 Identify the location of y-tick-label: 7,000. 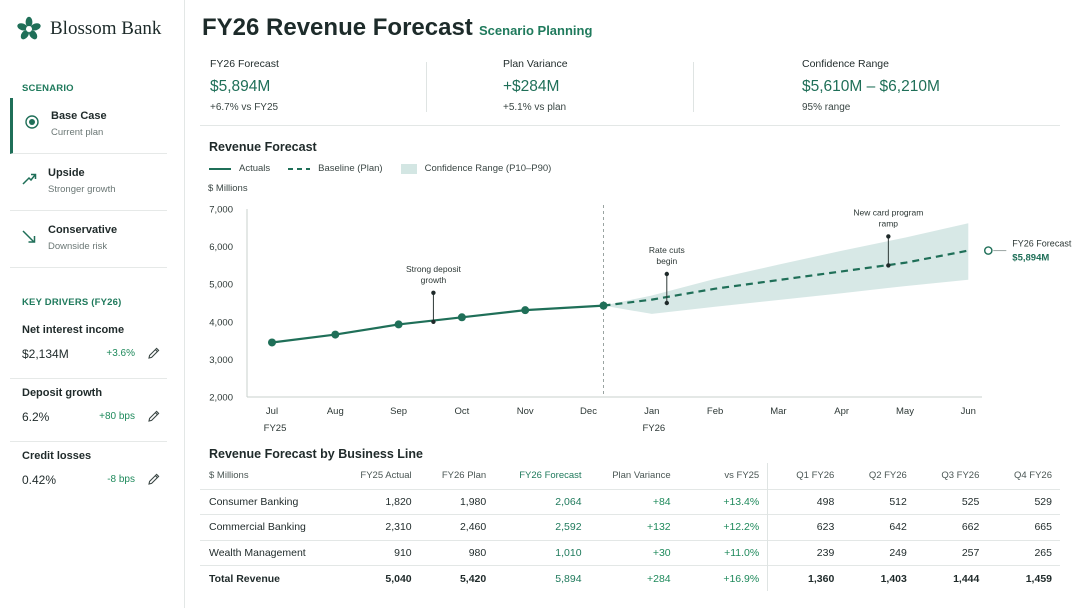
(221, 210).